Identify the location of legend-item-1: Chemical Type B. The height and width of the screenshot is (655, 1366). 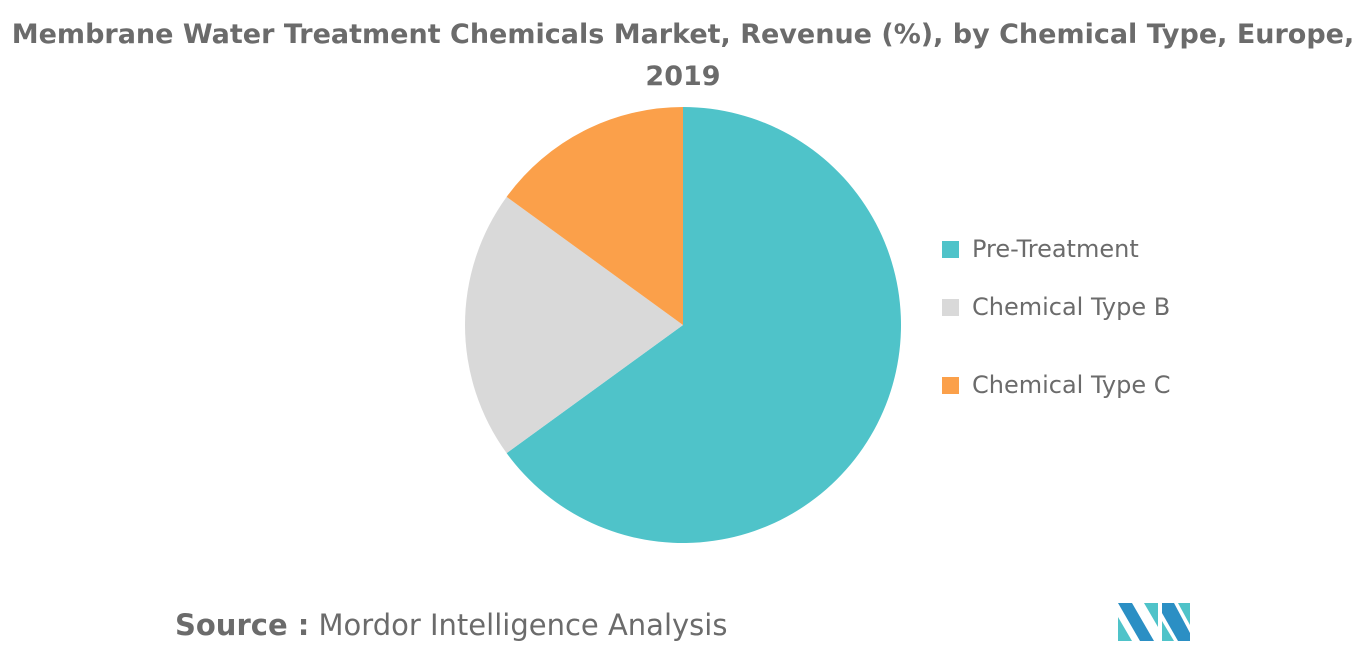
(1056, 307).